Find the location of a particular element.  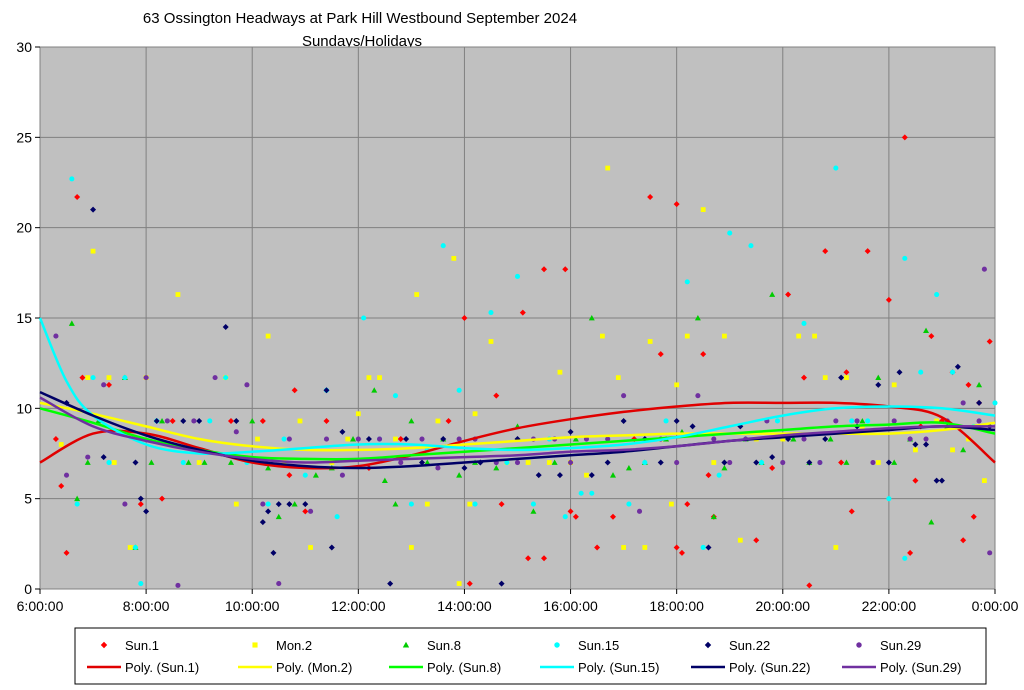

legend-label: Poly. (Sun.29) is located at coordinates (920, 667).